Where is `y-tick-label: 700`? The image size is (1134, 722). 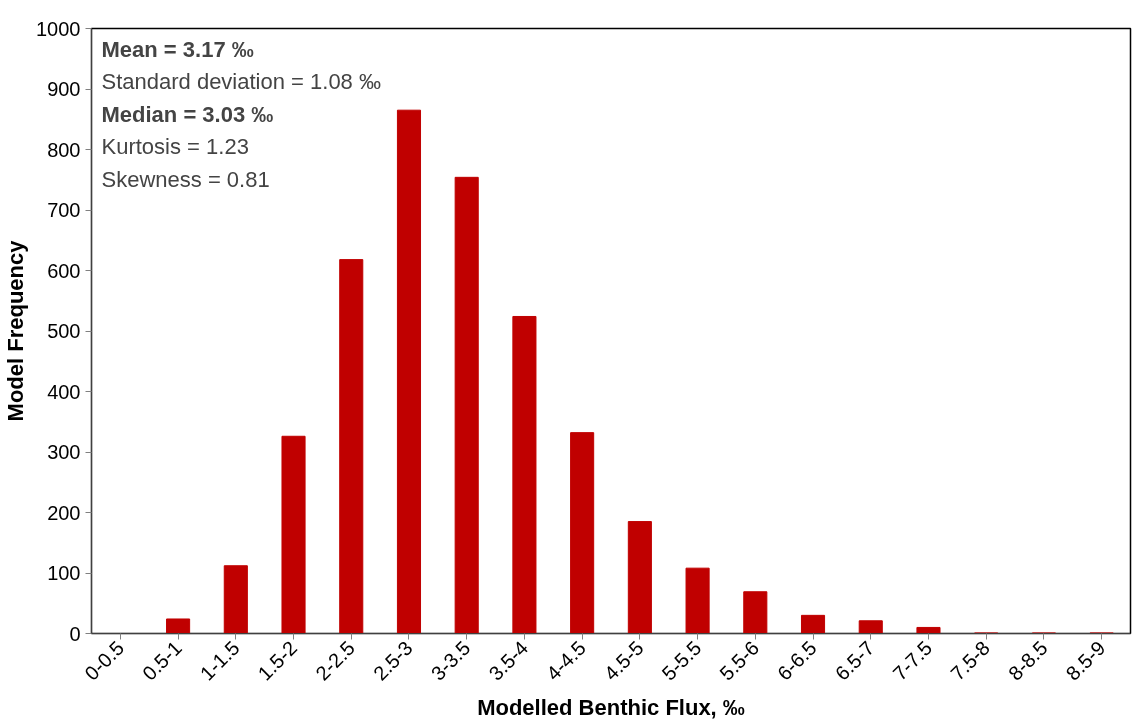
y-tick-label: 700 is located at coordinates (64, 210).